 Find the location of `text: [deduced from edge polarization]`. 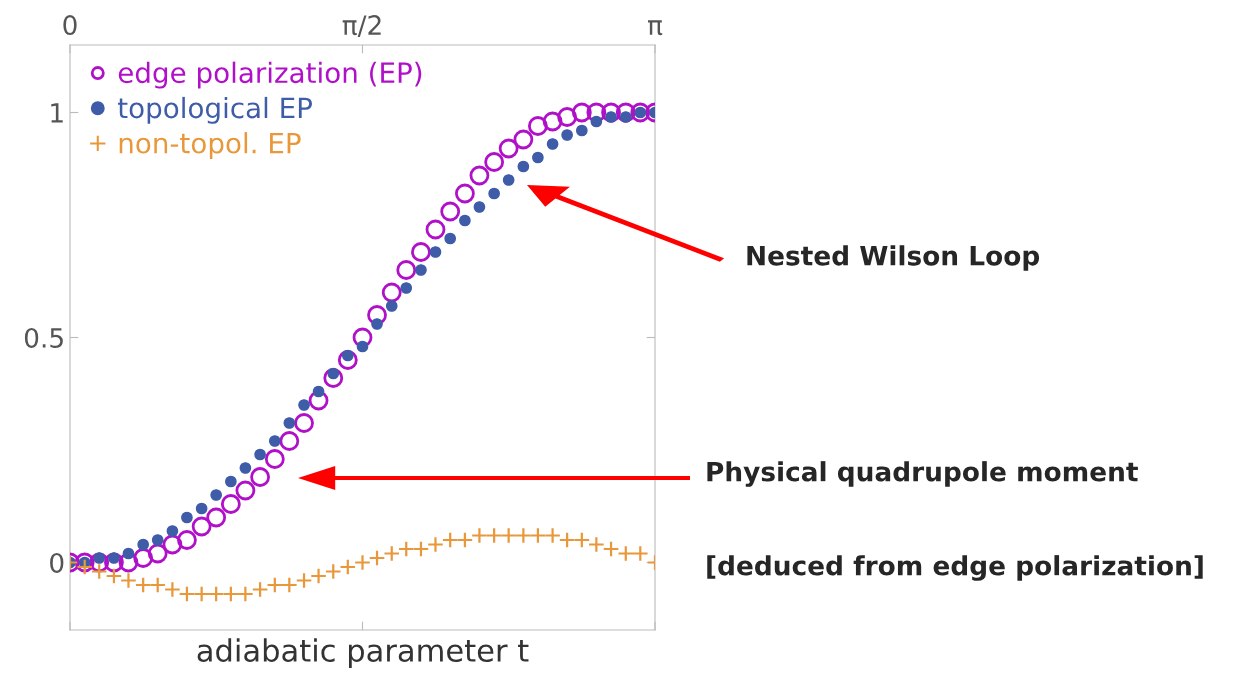

text: [deduced from edge polarization] is located at coordinates (955, 568).